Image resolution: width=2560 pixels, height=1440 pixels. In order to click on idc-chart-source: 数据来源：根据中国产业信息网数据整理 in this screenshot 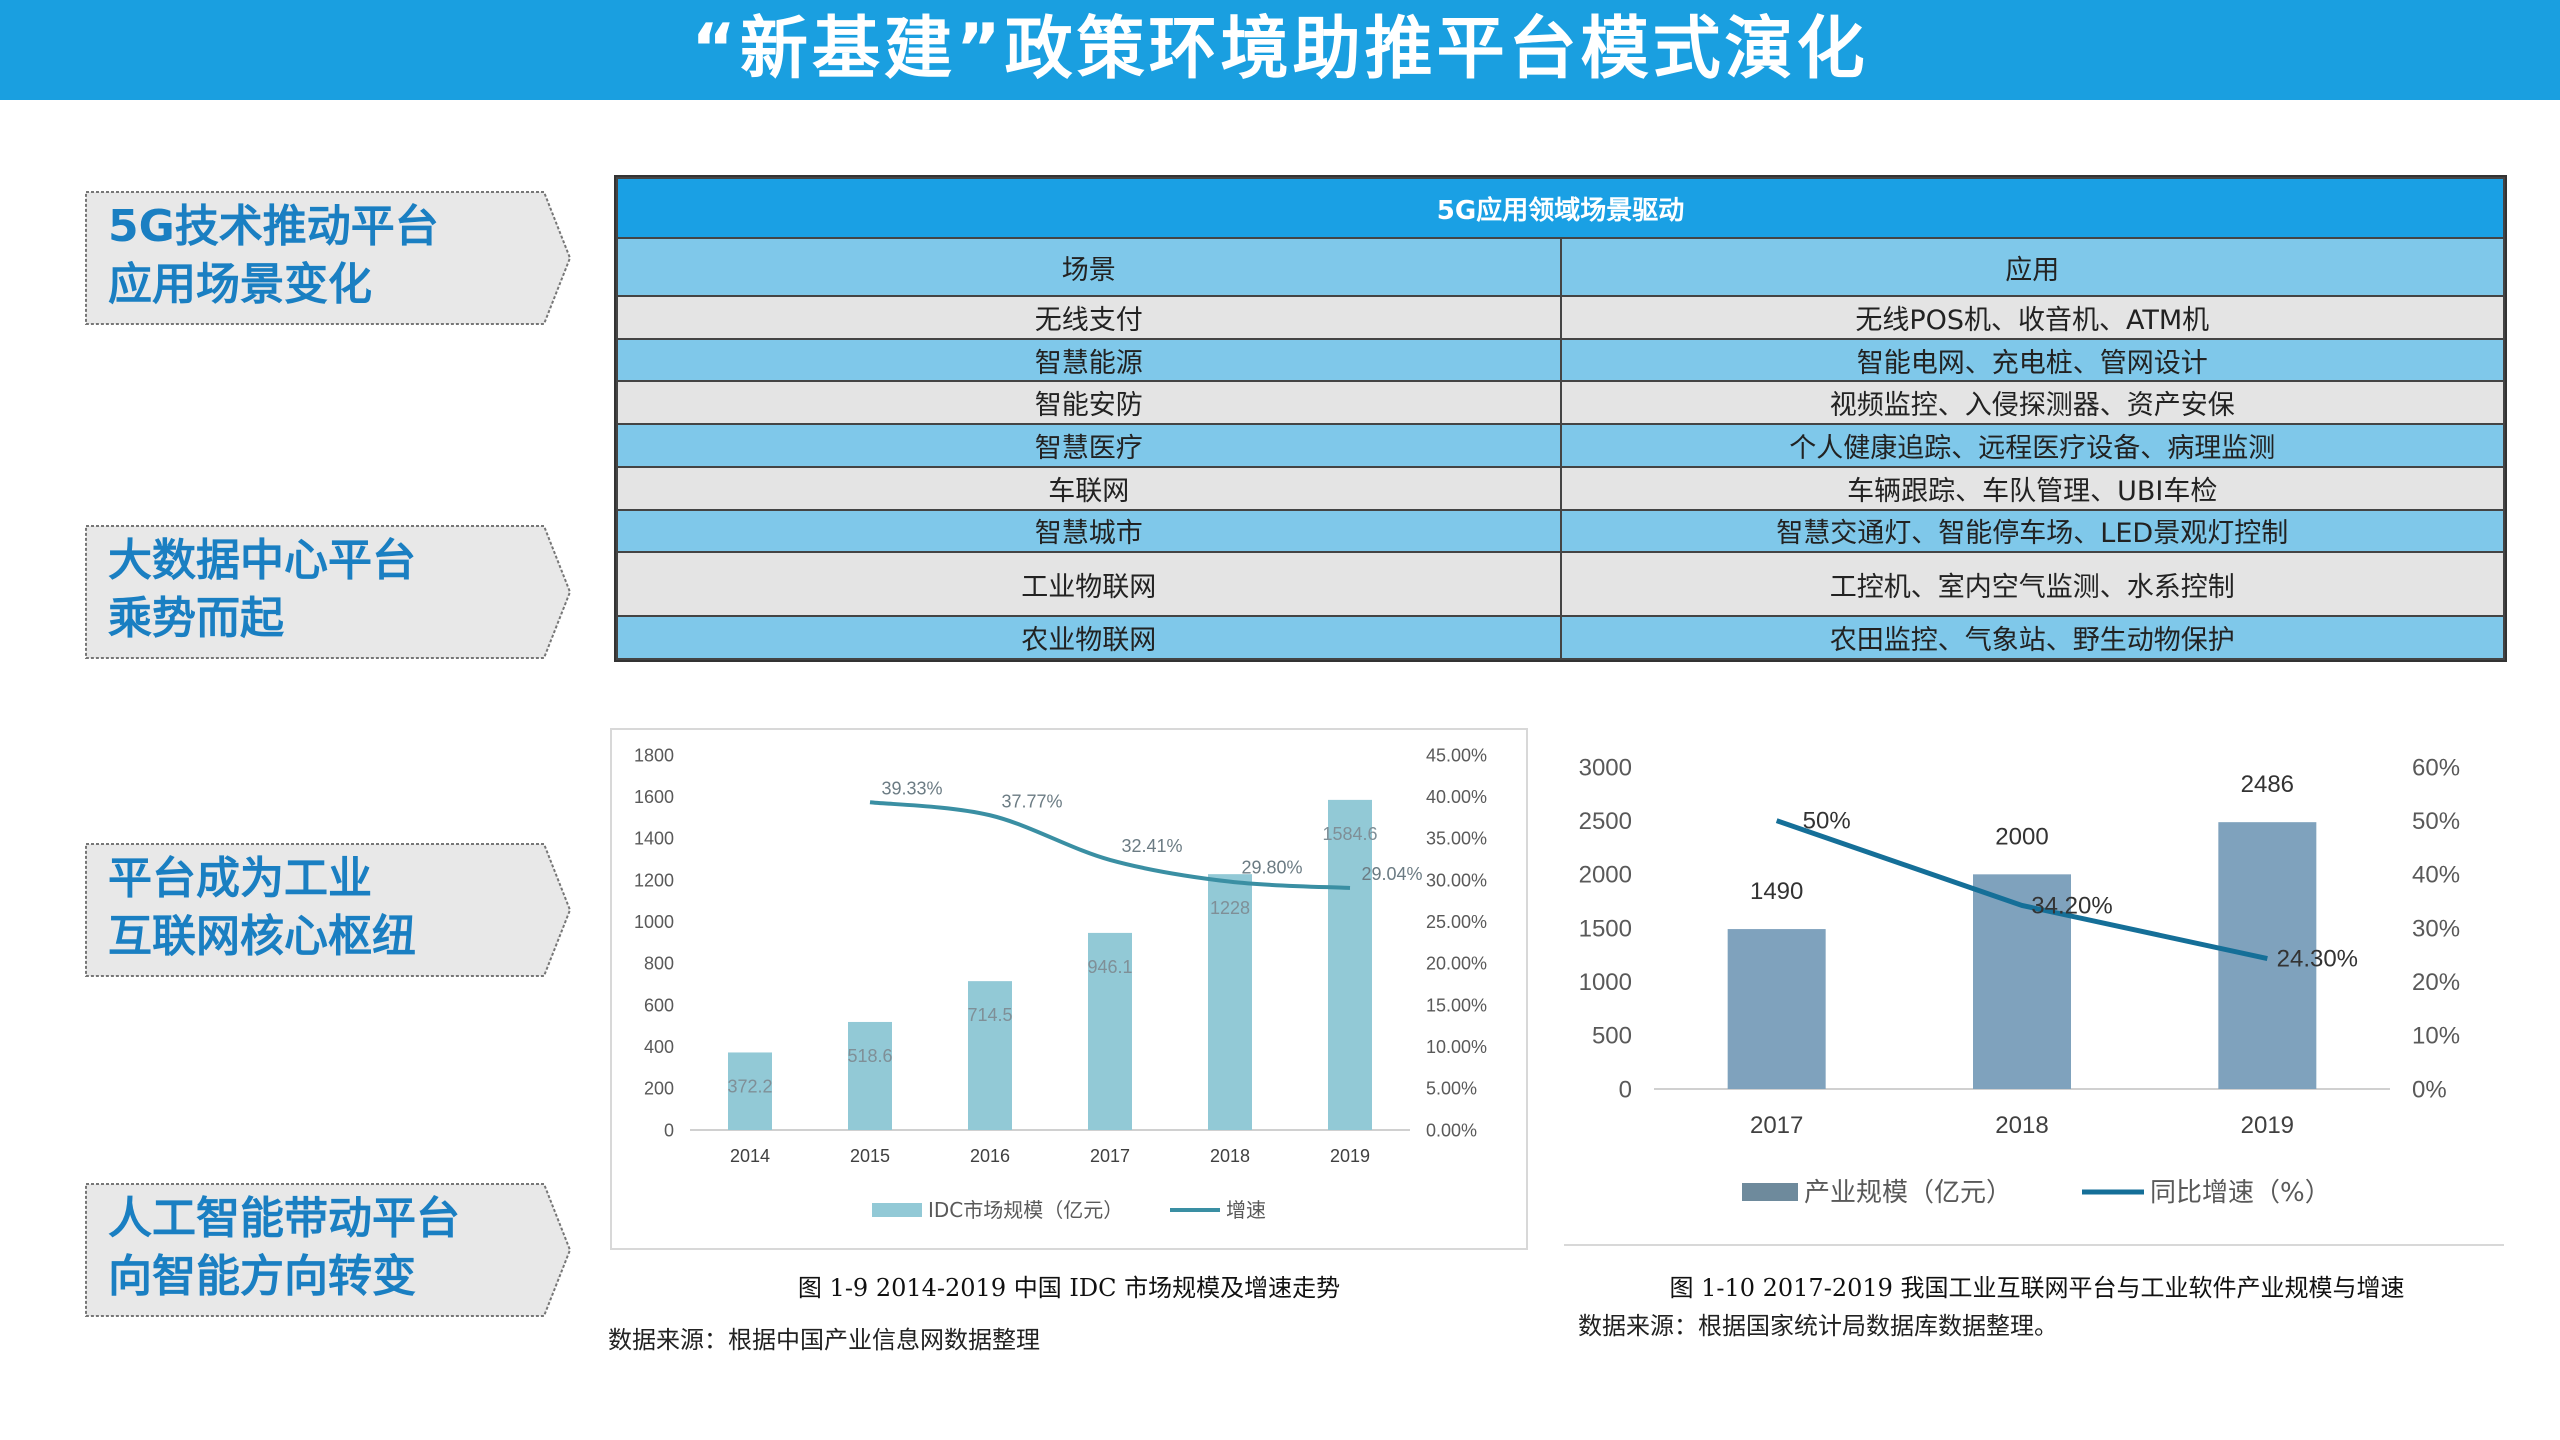, I will do `click(824, 1340)`.